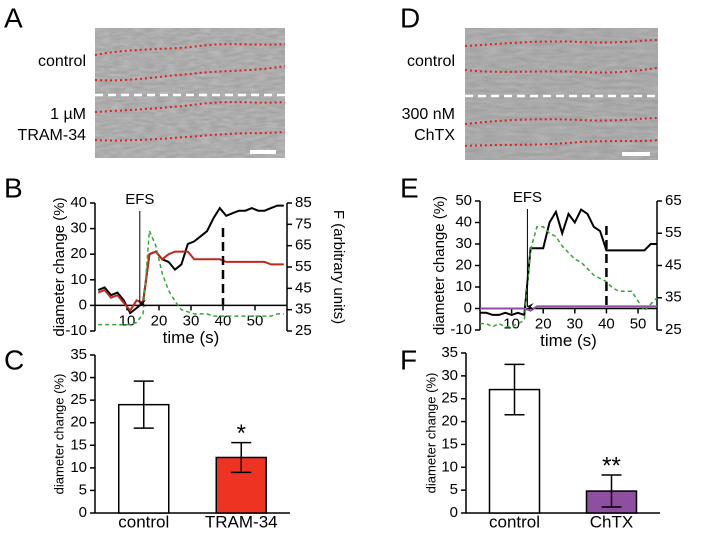 Image resolution: width=709 pixels, height=533 pixels. Describe the element at coordinates (52, 135) in the screenshot. I see `image-label: TRAM-34` at that location.